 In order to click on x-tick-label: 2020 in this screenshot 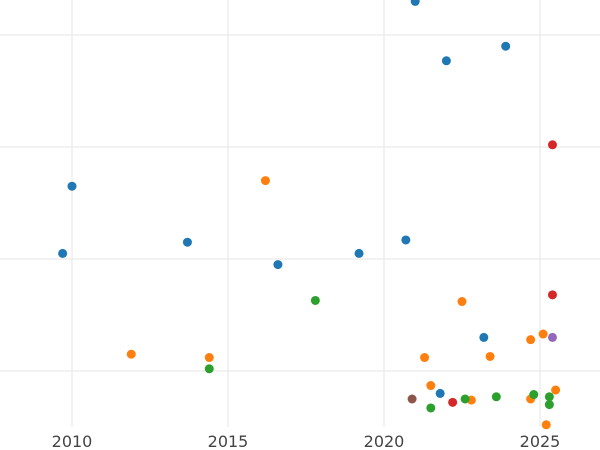, I will do `click(384, 441)`.